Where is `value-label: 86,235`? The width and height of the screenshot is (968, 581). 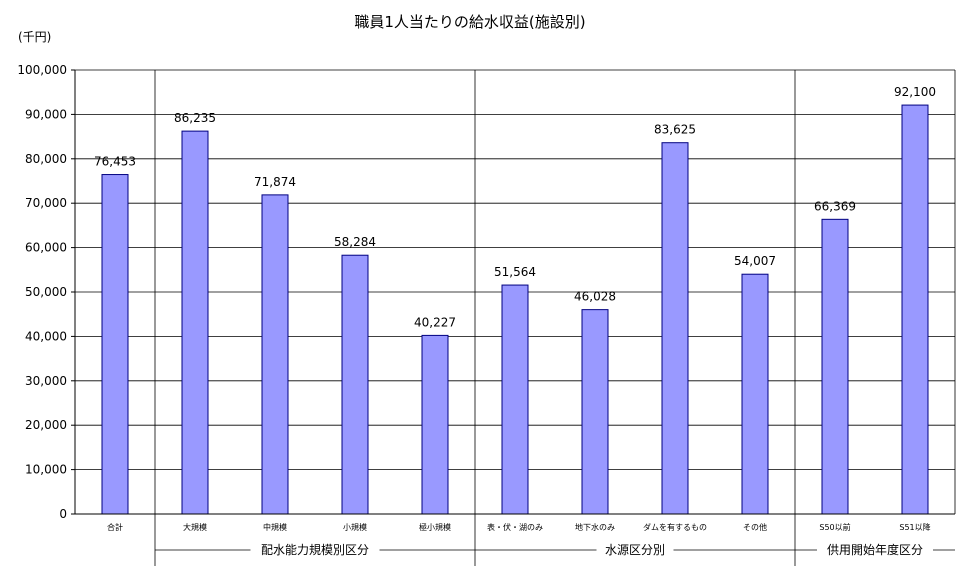
value-label: 86,235 is located at coordinates (195, 118).